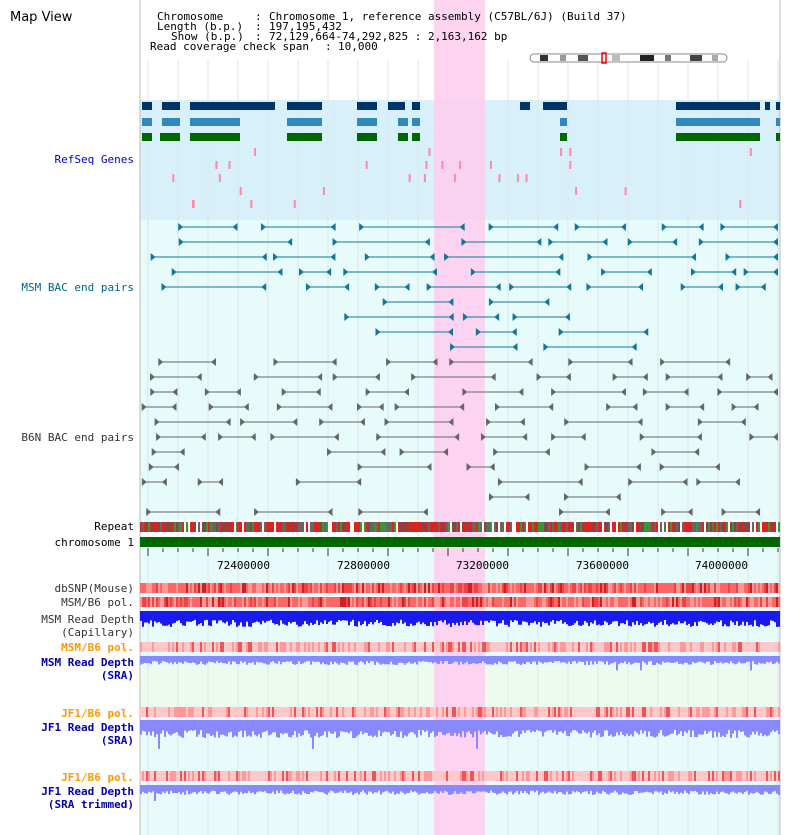 This screenshot has height=835, width=800. What do you see at coordinates (304, 106) in the screenshot?
I see `gene-exon-block` at bounding box center [304, 106].